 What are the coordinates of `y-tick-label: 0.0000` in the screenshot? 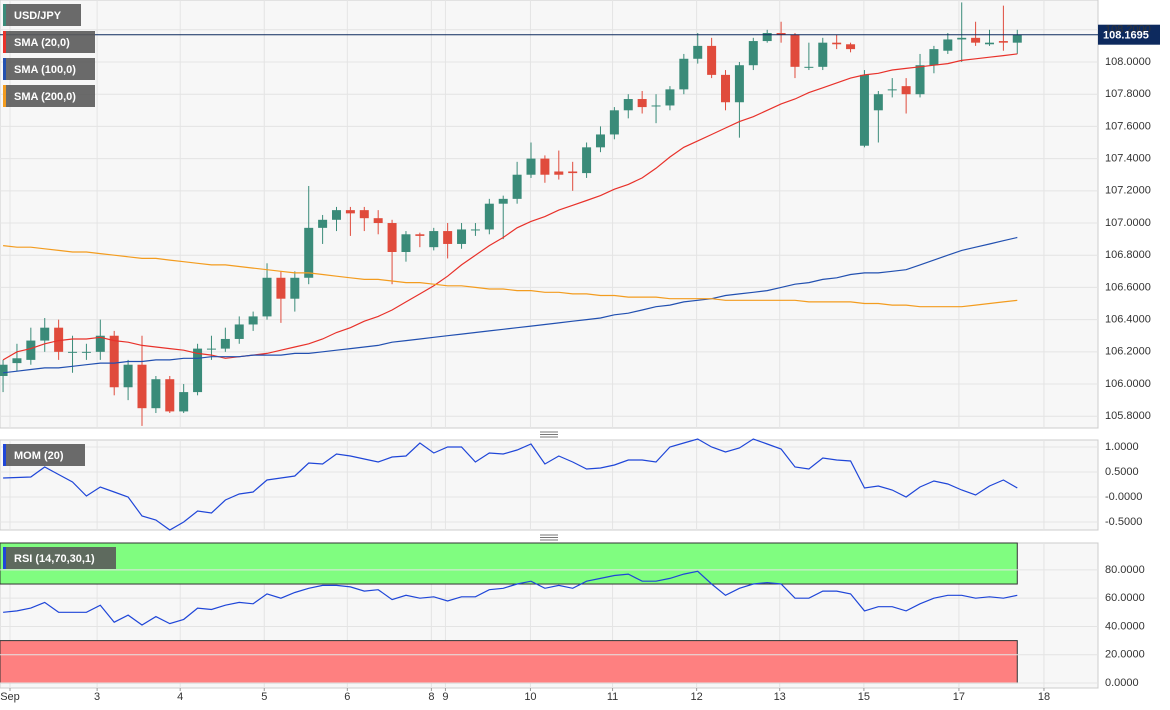 It's located at (1122, 683).